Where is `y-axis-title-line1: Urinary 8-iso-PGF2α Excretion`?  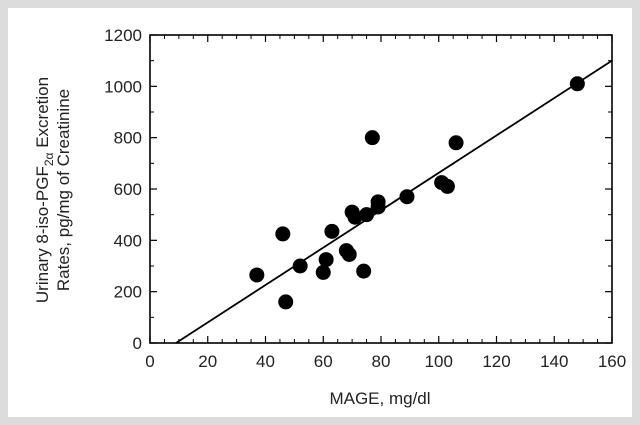 y-axis-title-line1: Urinary 8-iso-PGF2α Excretion is located at coordinates (44, 190).